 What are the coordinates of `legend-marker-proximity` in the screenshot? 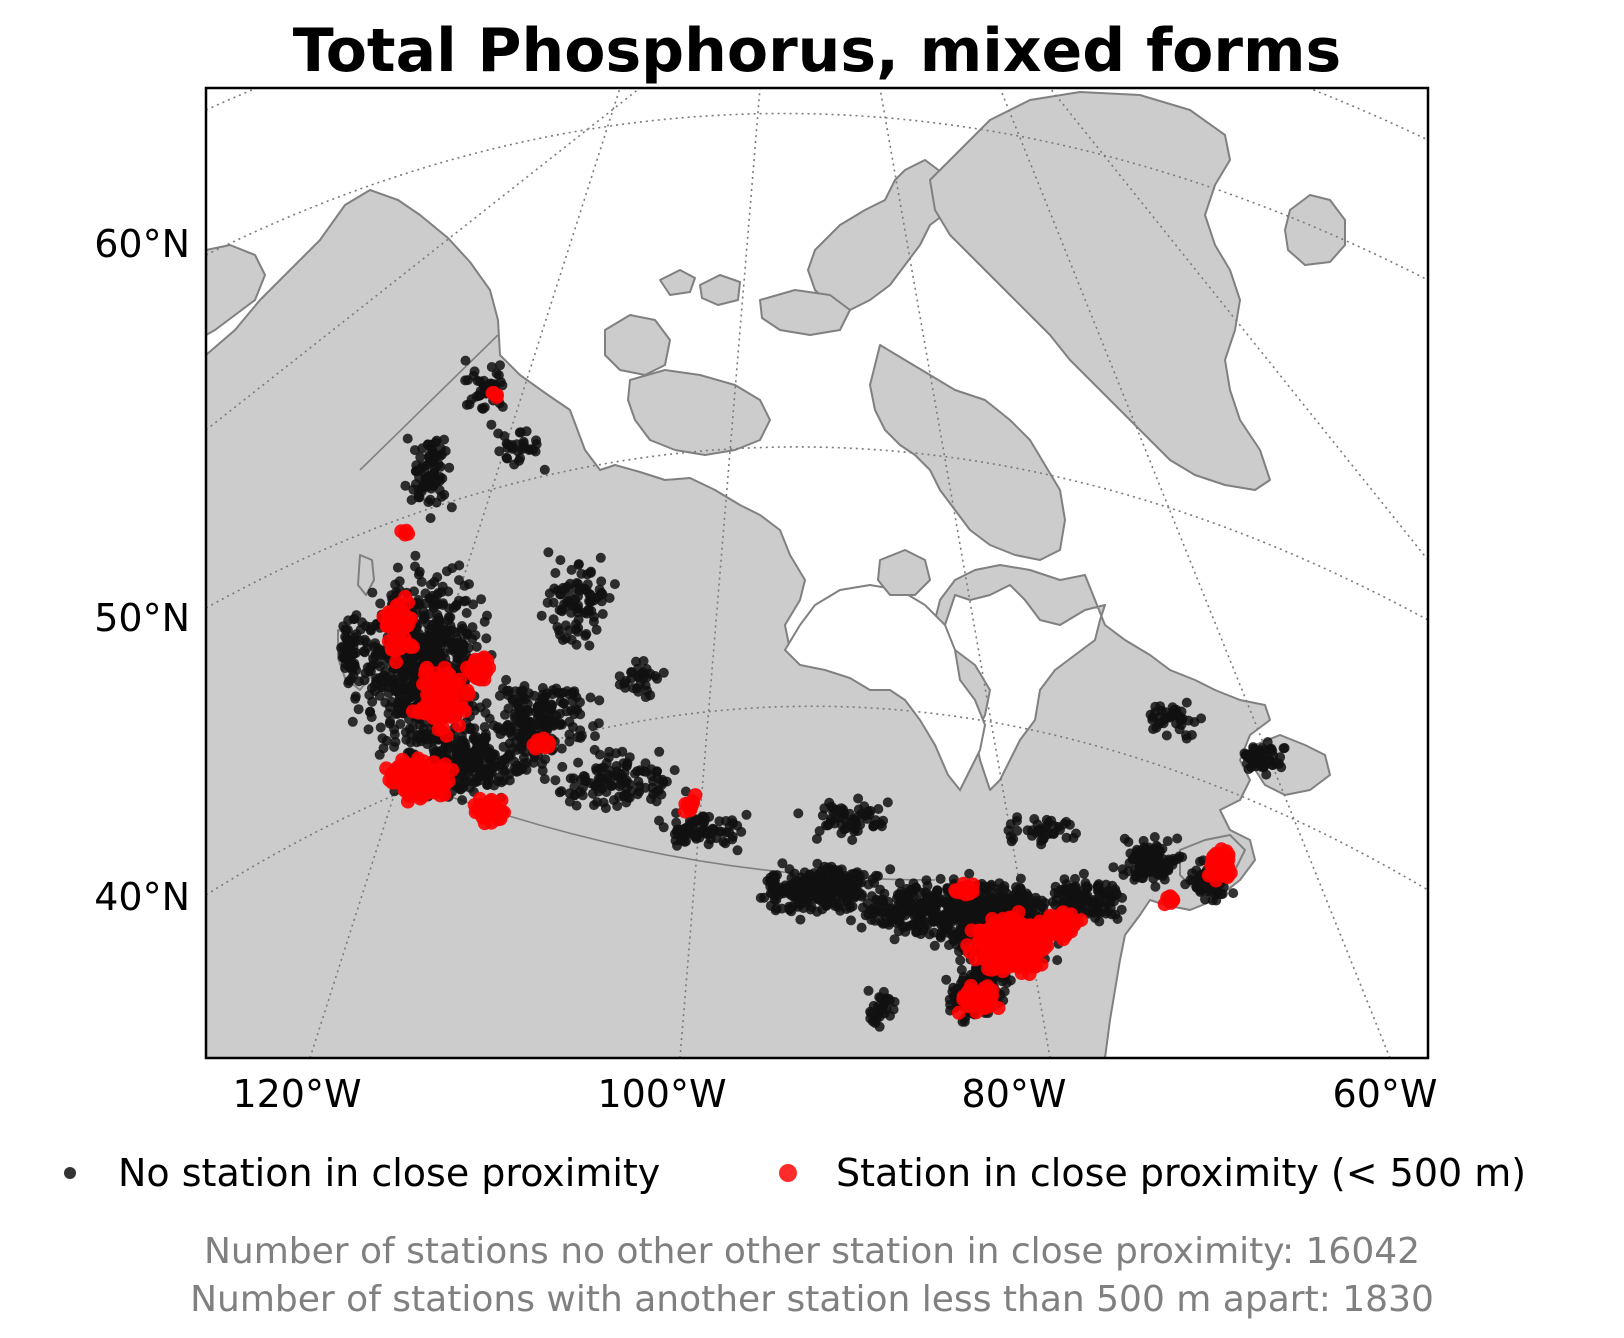 It's located at (788, 1173).